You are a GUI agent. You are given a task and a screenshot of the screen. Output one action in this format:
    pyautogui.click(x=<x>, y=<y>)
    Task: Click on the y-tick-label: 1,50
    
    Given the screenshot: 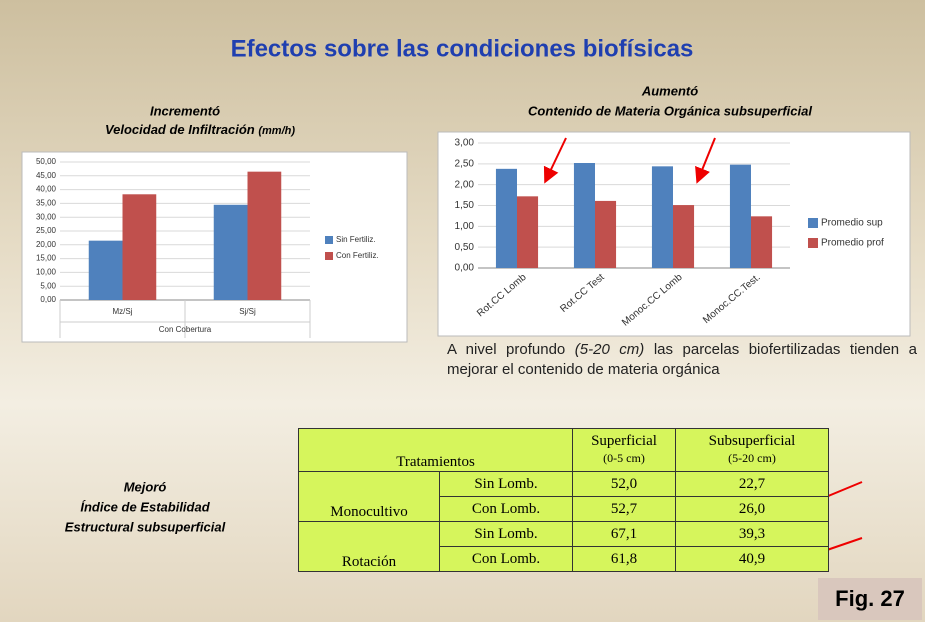 What is the action you would take?
    pyautogui.click(x=465, y=205)
    